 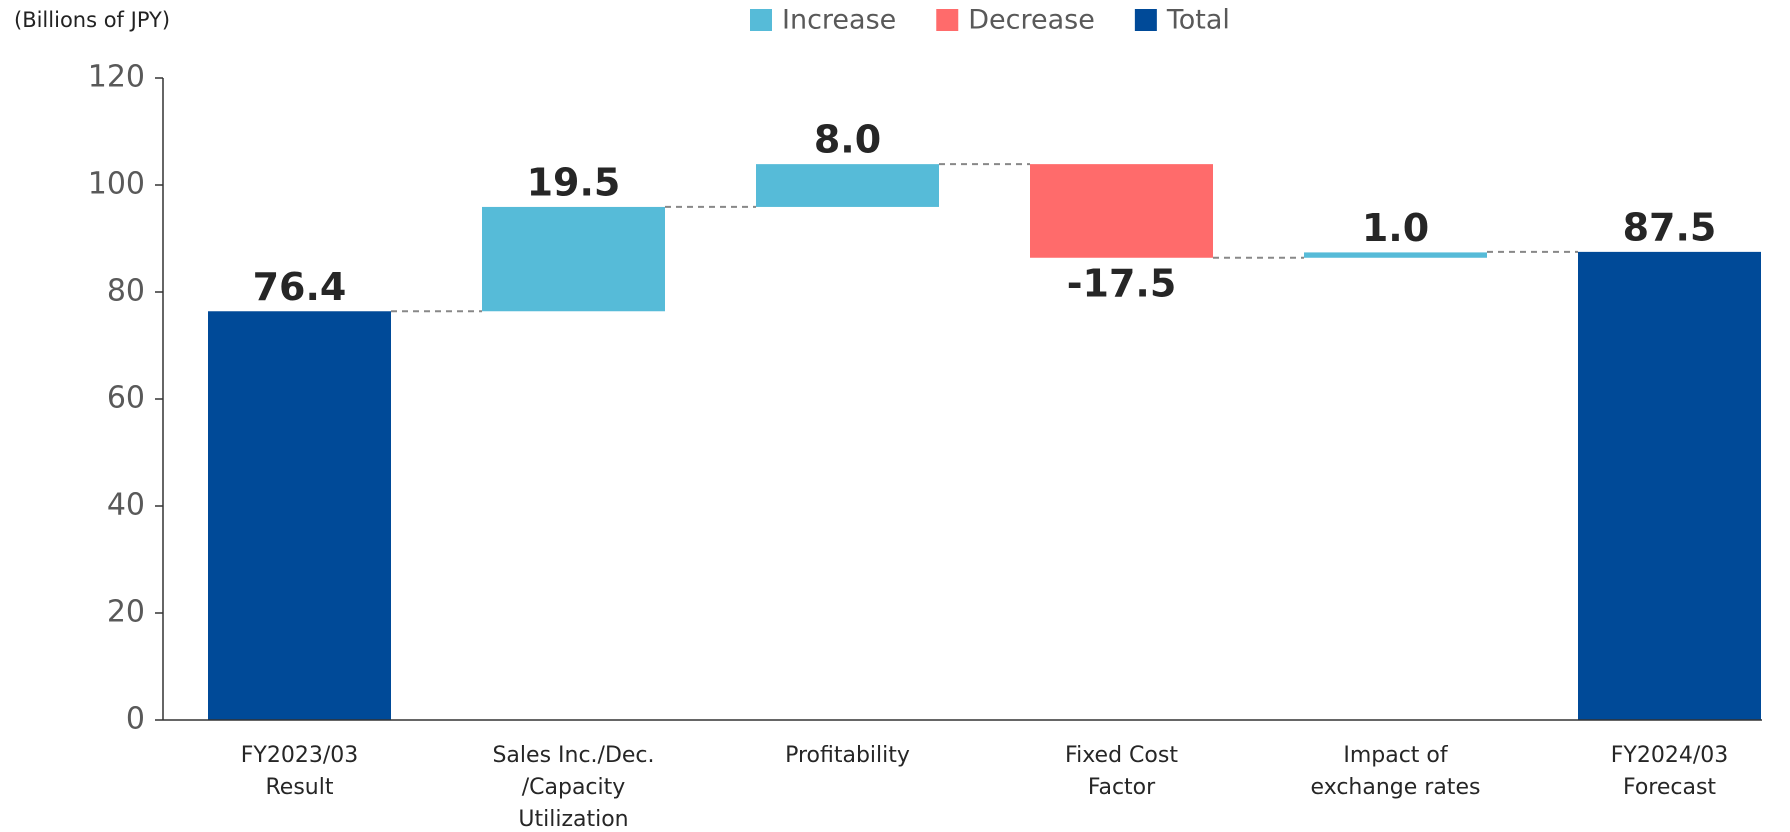 What do you see at coordinates (573, 755) in the screenshot?
I see `x-tick-label: Sales Inc./Dec.` at bounding box center [573, 755].